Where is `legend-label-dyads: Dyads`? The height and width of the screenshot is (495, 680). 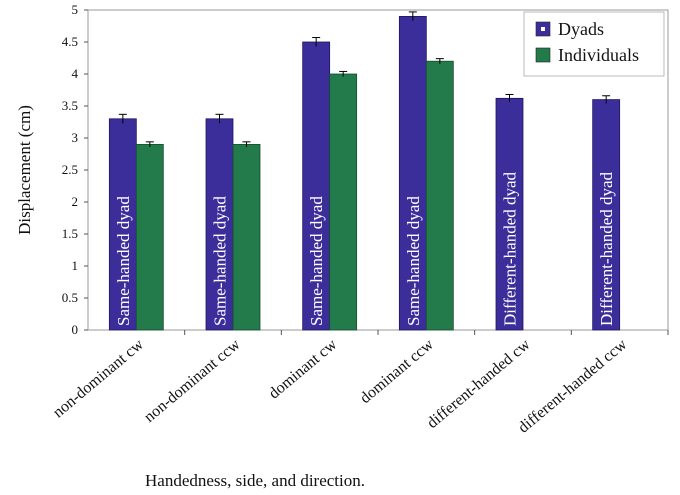 legend-label-dyads: Dyads is located at coordinates (581, 29).